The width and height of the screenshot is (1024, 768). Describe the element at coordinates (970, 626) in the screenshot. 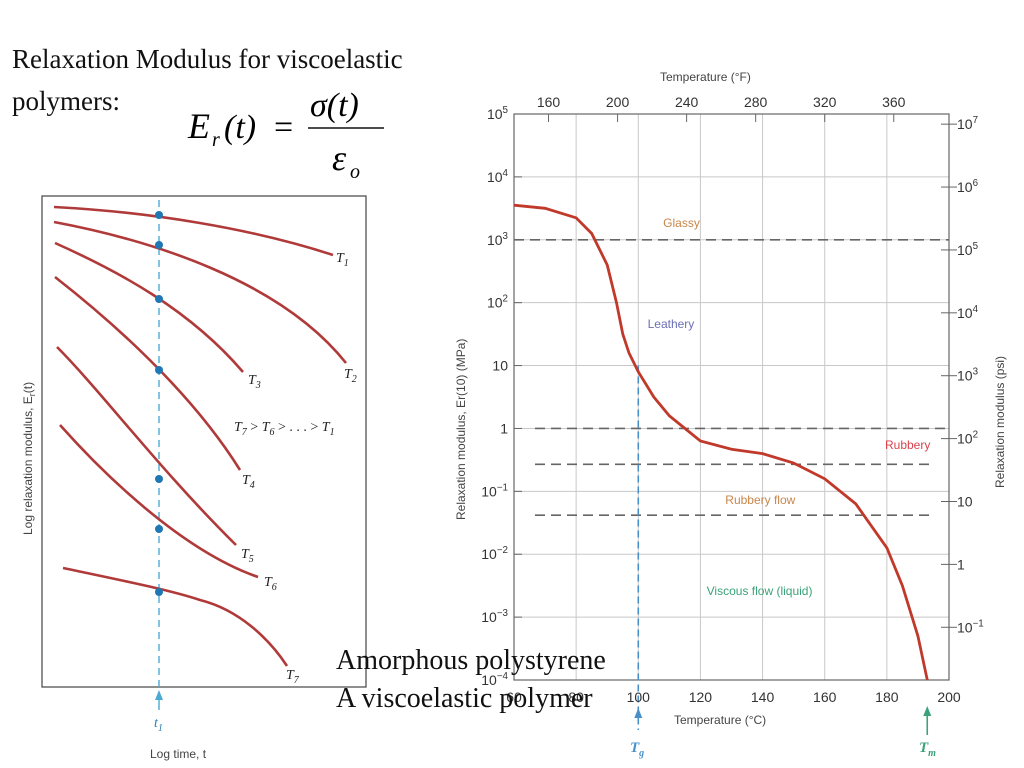

I see `y2-tick-8: 10⁻¹` at that location.